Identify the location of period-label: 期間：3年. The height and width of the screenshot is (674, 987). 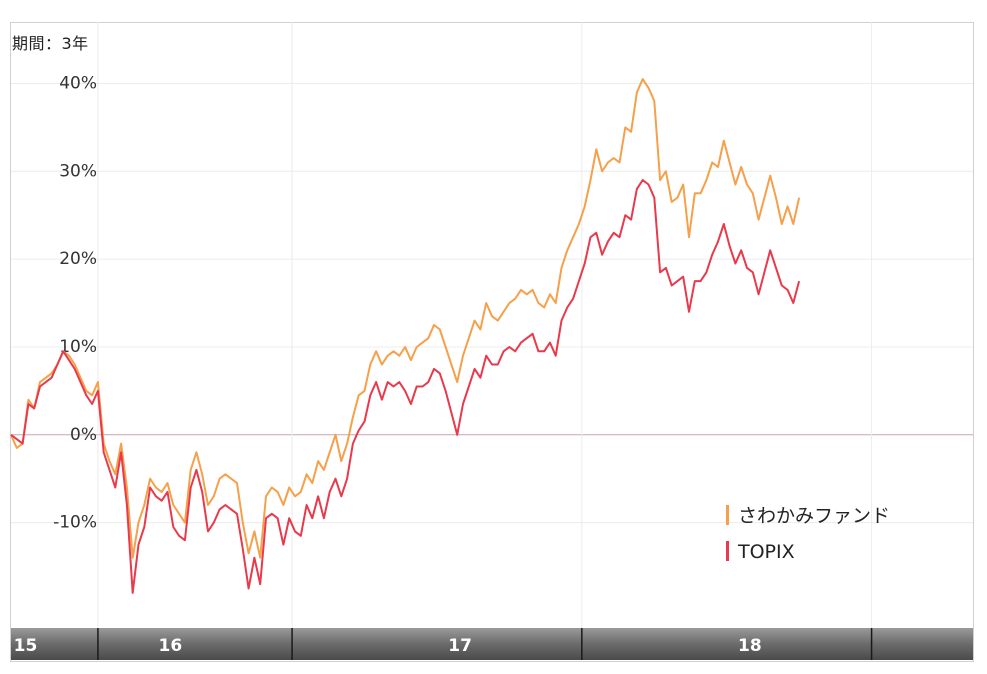
(50, 43).